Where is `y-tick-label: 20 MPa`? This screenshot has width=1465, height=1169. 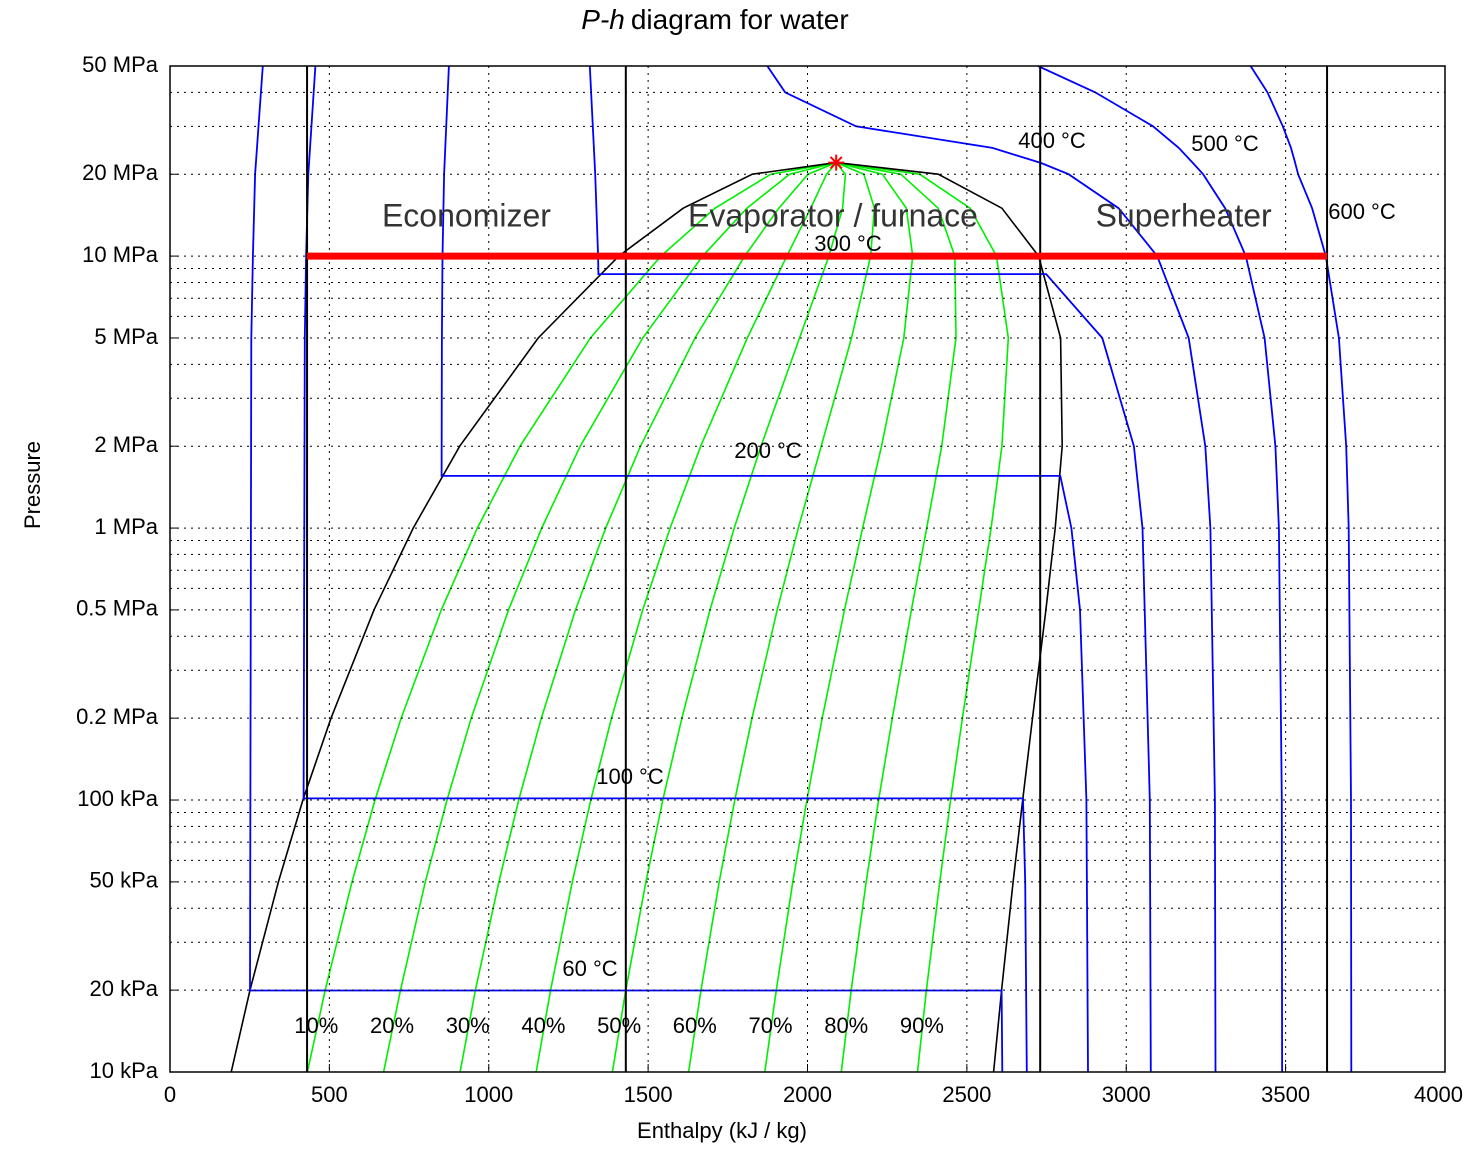 y-tick-label: 20 MPa is located at coordinates (120, 172).